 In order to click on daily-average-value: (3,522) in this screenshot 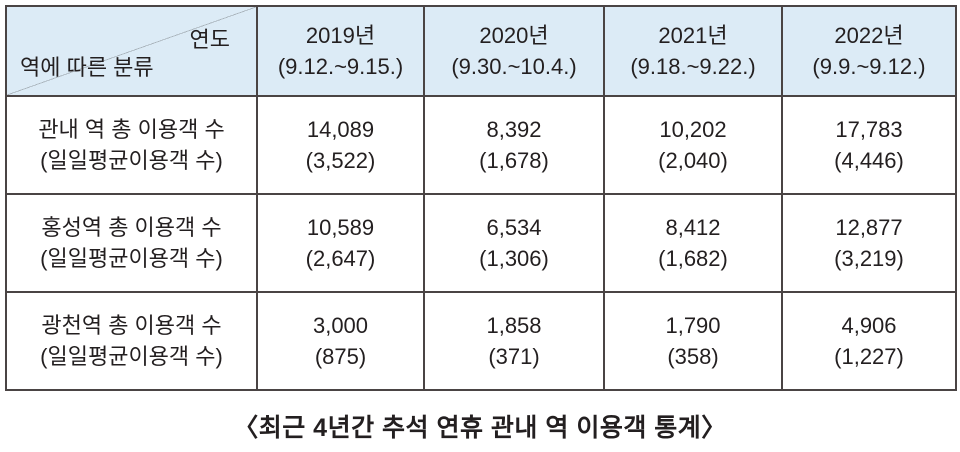, I will do `click(340, 160)`.